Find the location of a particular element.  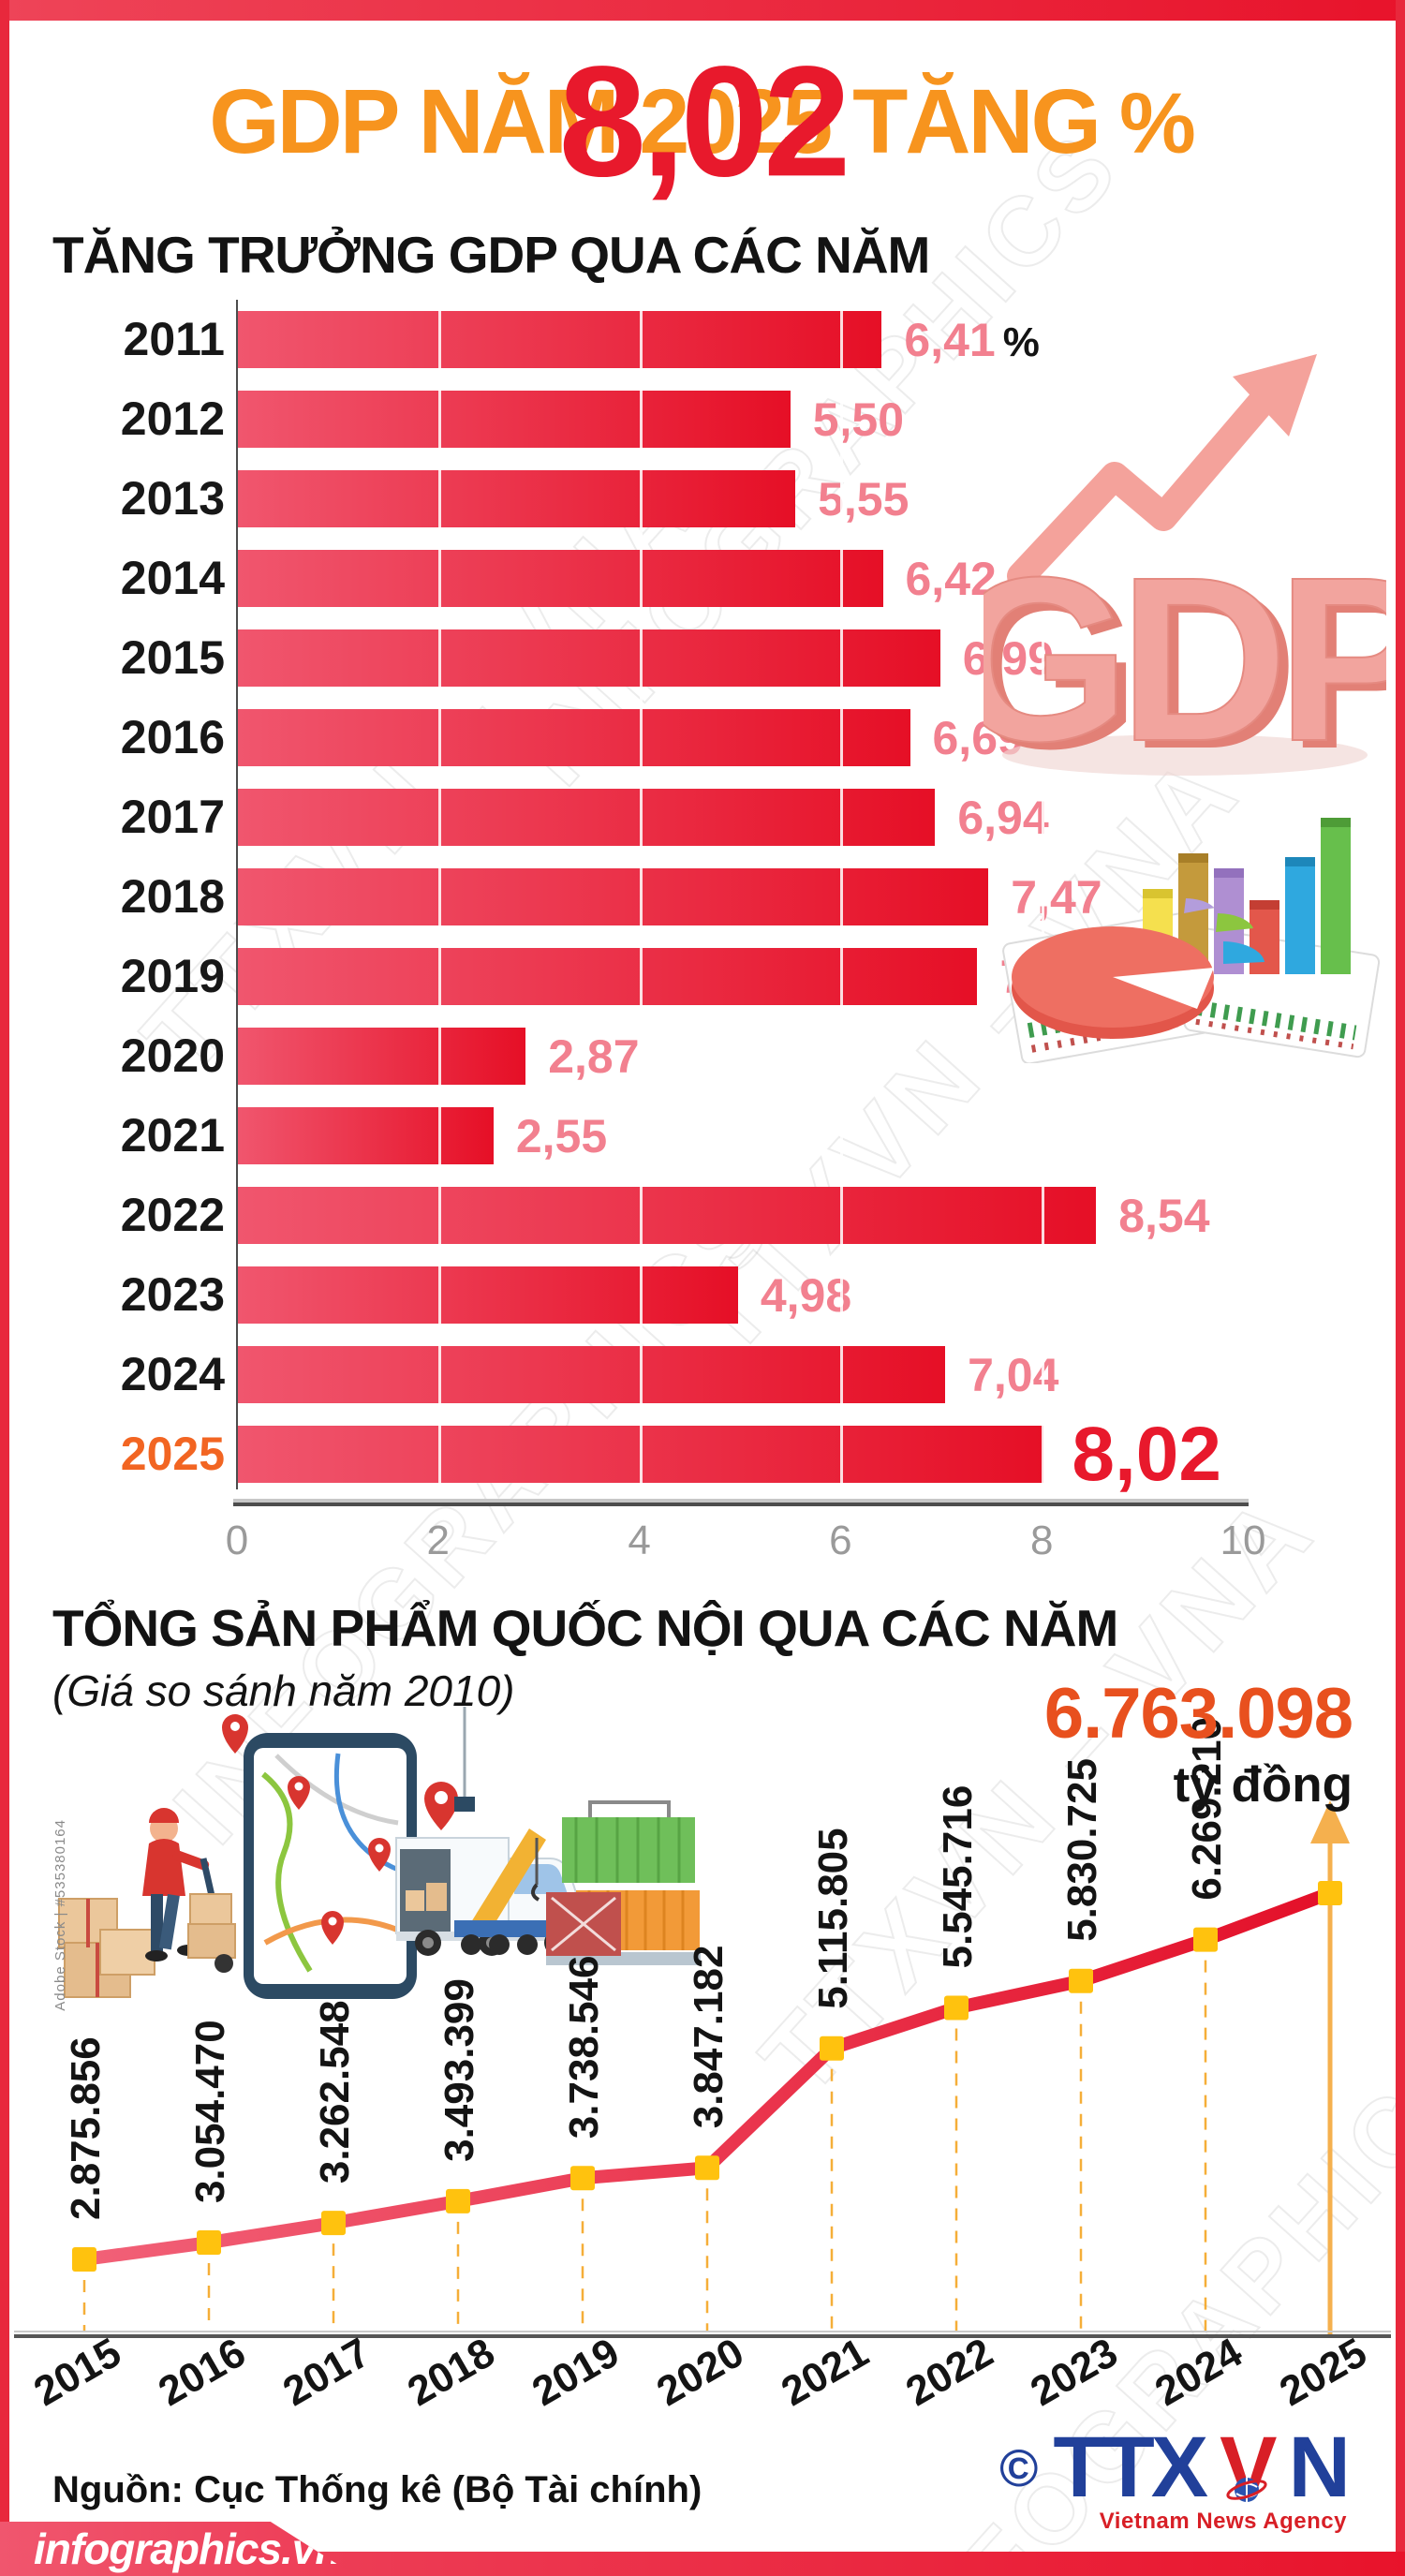

bar-row: 2018 7,47 is located at coordinates (707, 897).